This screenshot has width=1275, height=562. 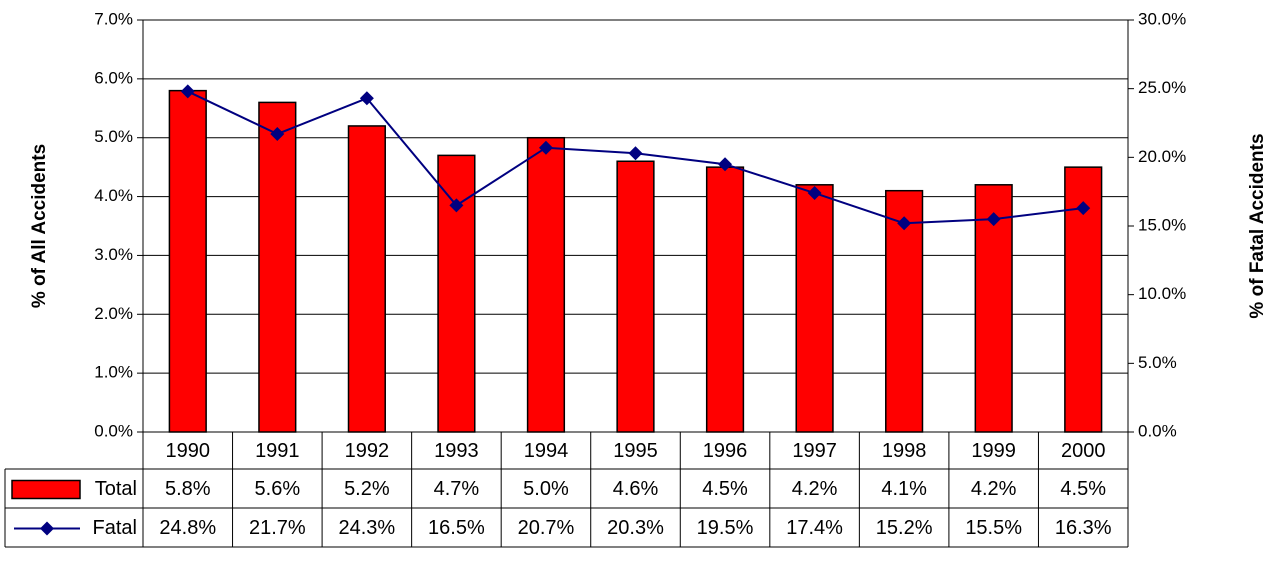 What do you see at coordinates (1083, 451) in the screenshot?
I see `x-tick-label: 2000` at bounding box center [1083, 451].